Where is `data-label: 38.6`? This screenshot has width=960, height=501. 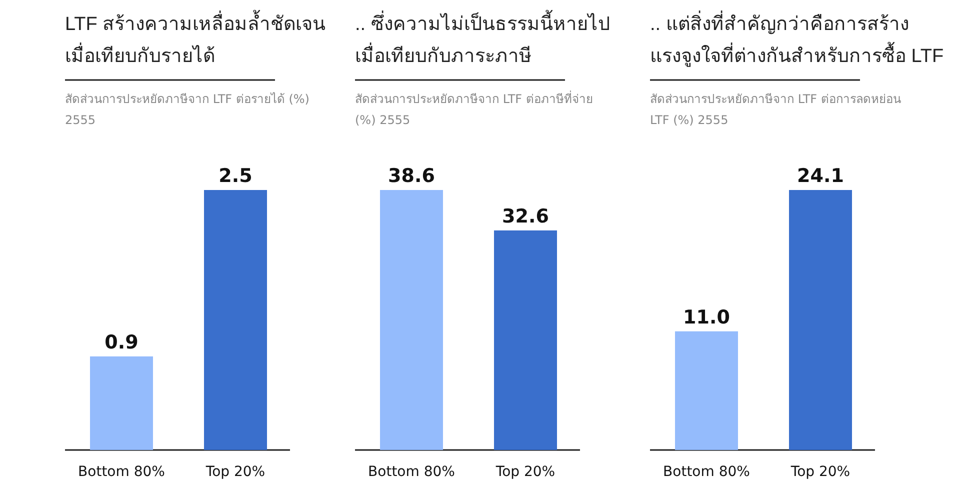 data-label: 38.6 is located at coordinates (411, 176).